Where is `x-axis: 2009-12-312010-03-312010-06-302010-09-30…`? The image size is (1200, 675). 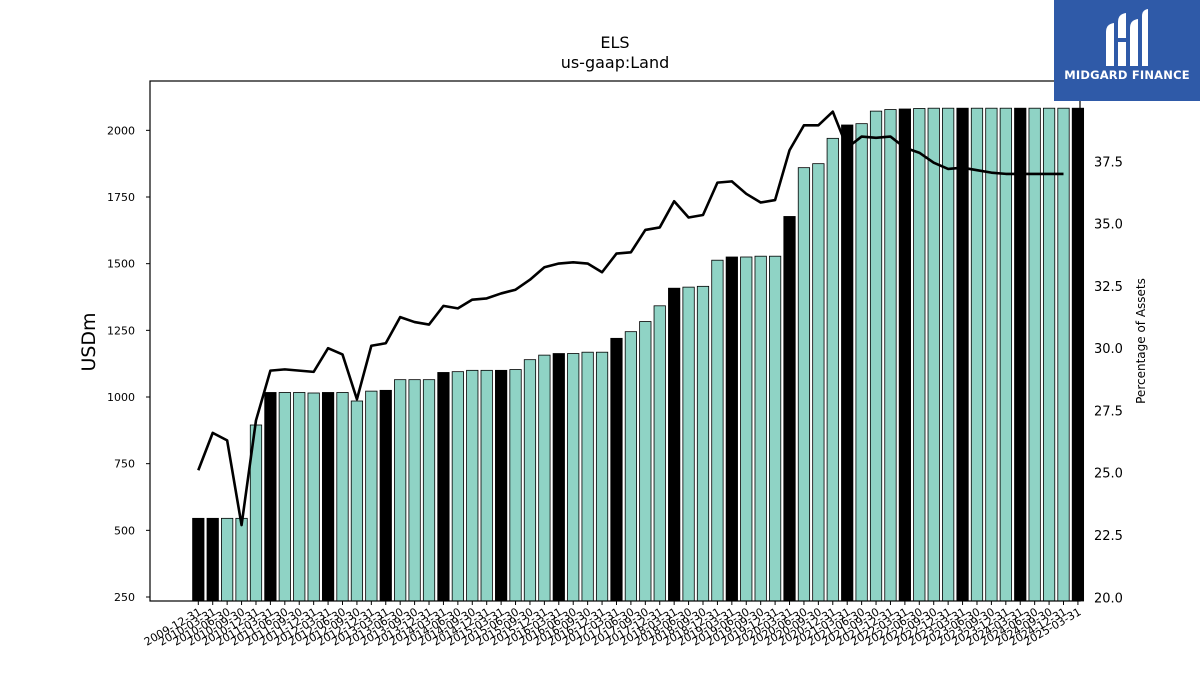
x-axis: 2009-12-312010-03-312010-06-302010-09-30… is located at coordinates (612, 625).